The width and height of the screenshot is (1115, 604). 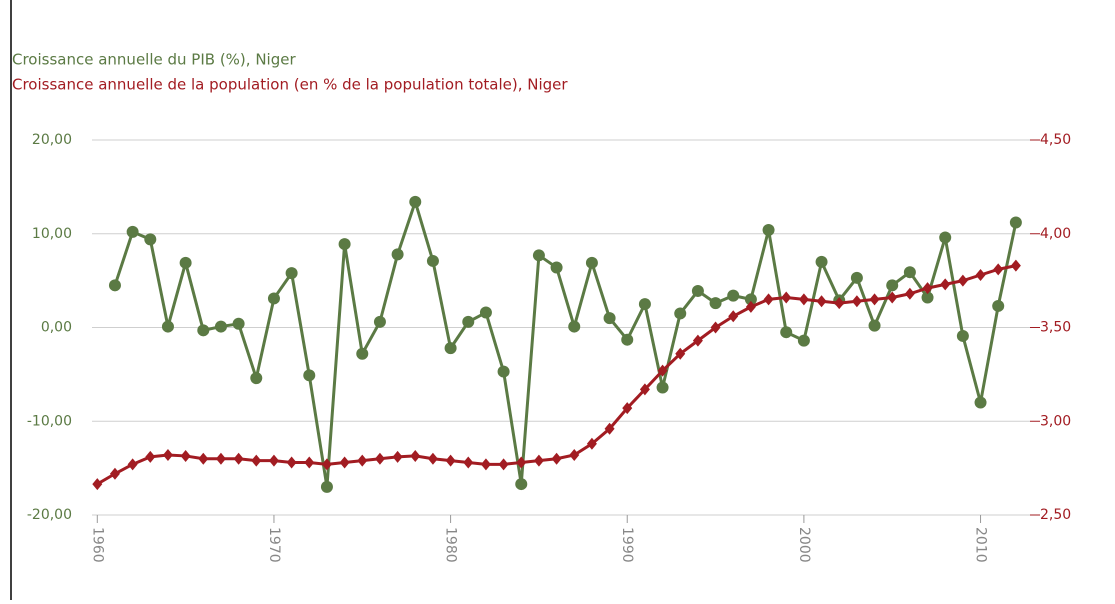 What do you see at coordinates (52, 140) in the screenshot?
I see `y-tick-label: 20,00` at bounding box center [52, 140].